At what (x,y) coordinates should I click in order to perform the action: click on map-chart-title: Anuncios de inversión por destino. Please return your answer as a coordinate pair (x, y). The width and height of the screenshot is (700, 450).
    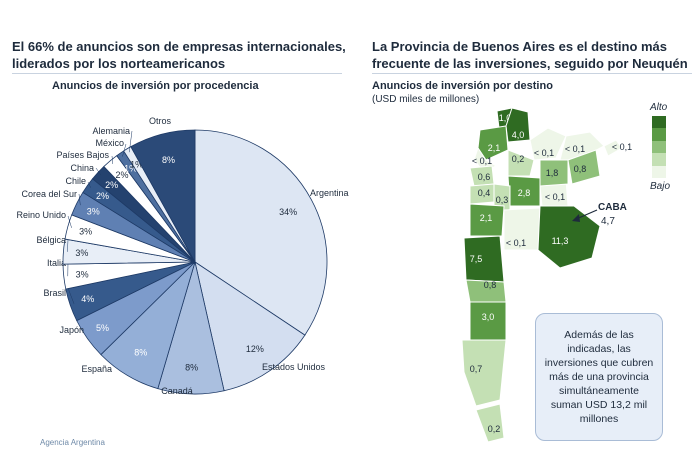
    Looking at the image, I should click on (462, 86).